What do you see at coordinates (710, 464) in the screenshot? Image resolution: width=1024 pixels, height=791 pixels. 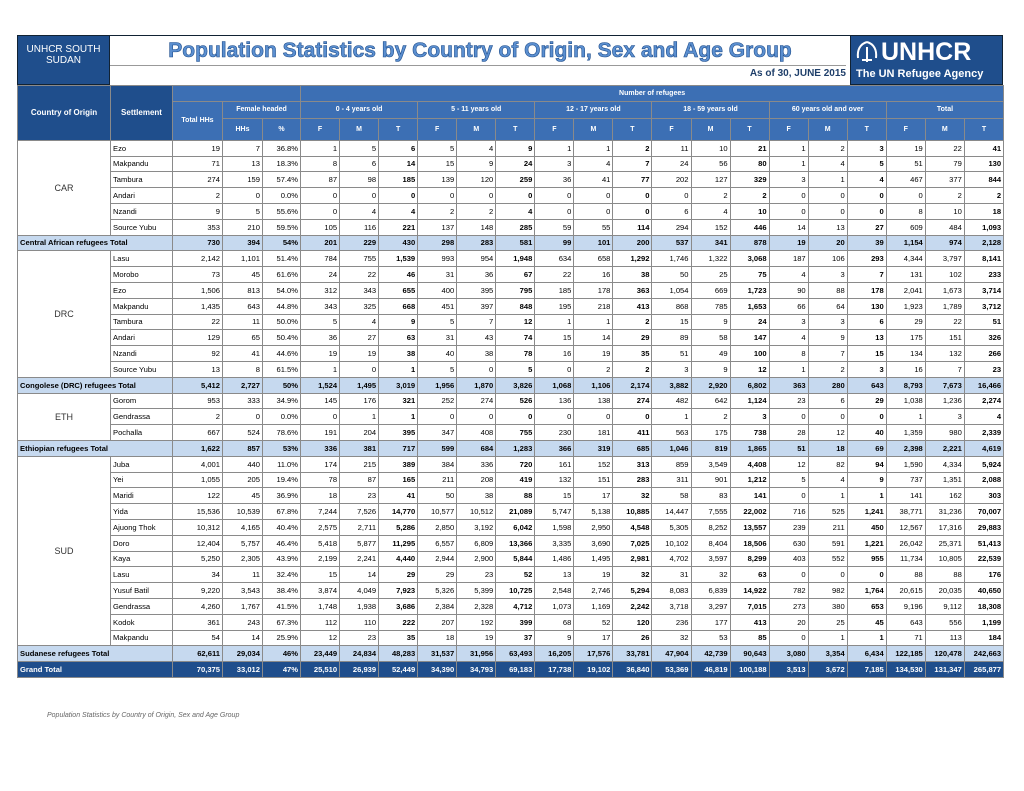 I see `cell: 3,549` at bounding box center [710, 464].